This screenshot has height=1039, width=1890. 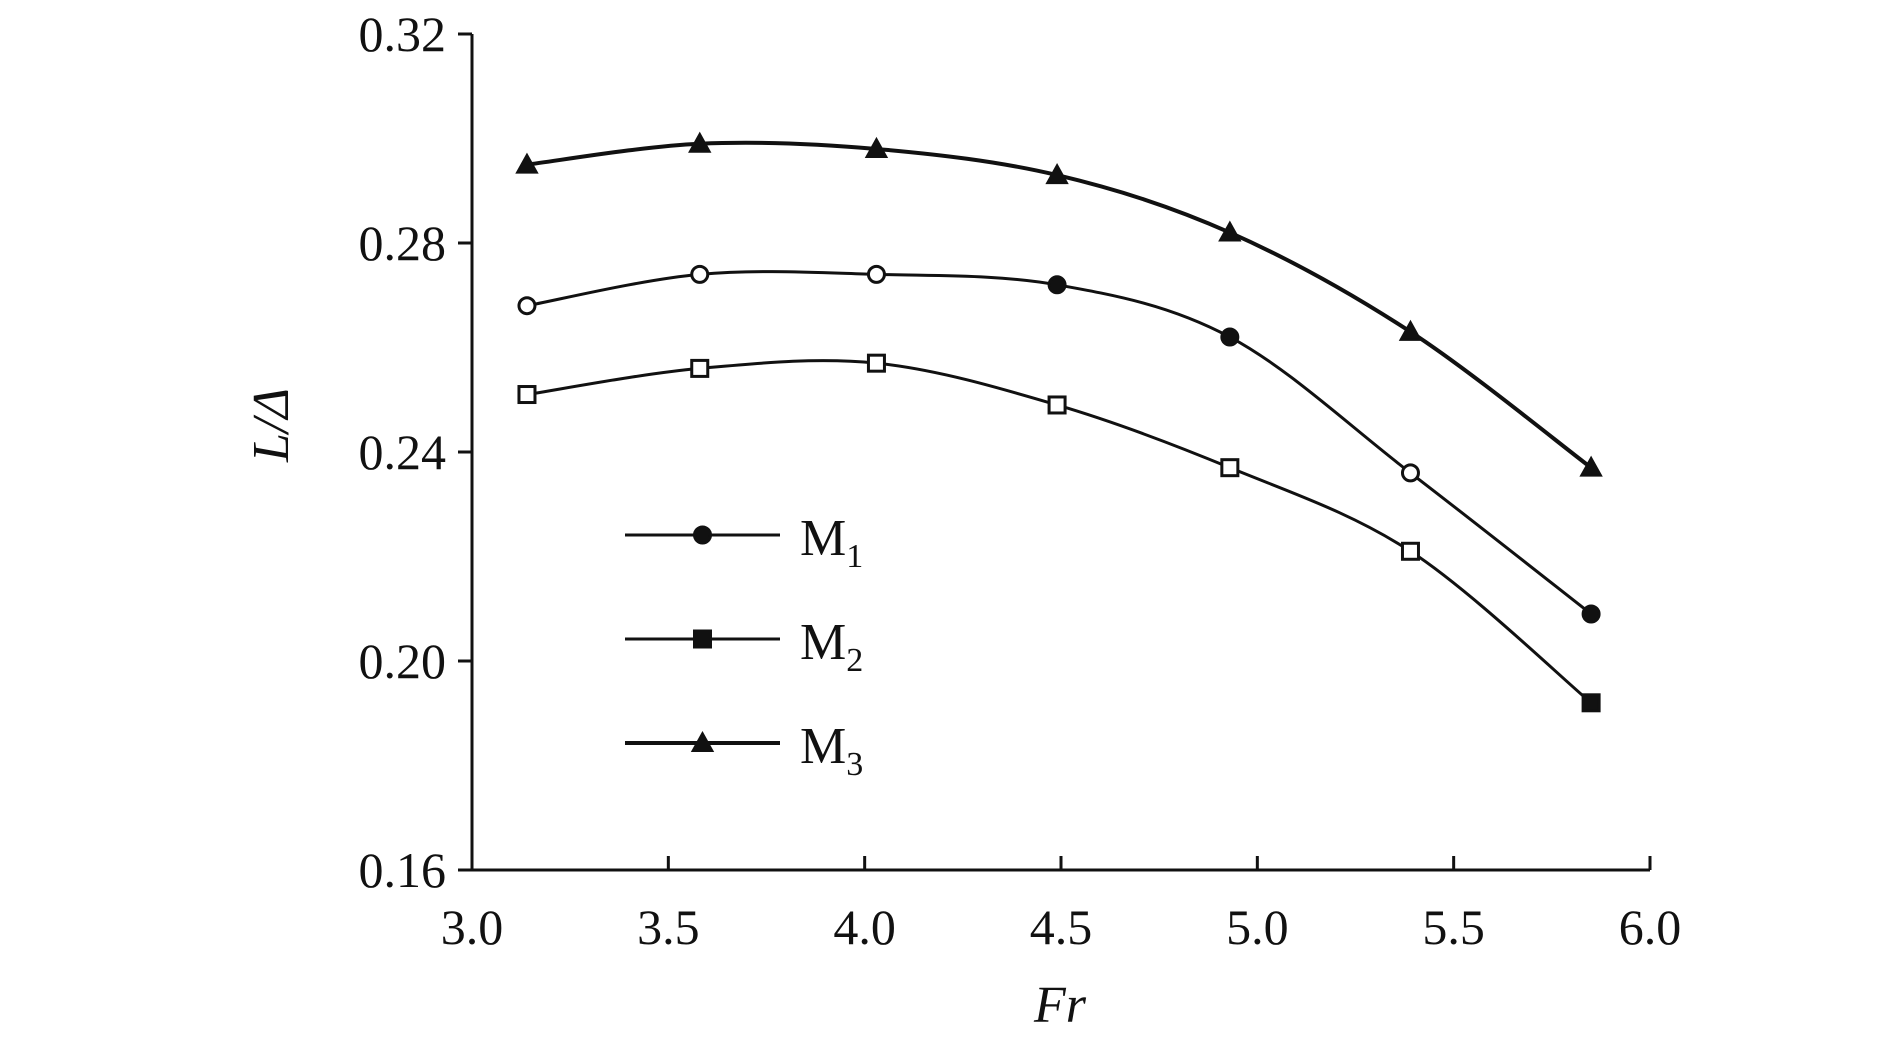 I want to click on x-tick-label: 3.5, so click(x=668, y=927).